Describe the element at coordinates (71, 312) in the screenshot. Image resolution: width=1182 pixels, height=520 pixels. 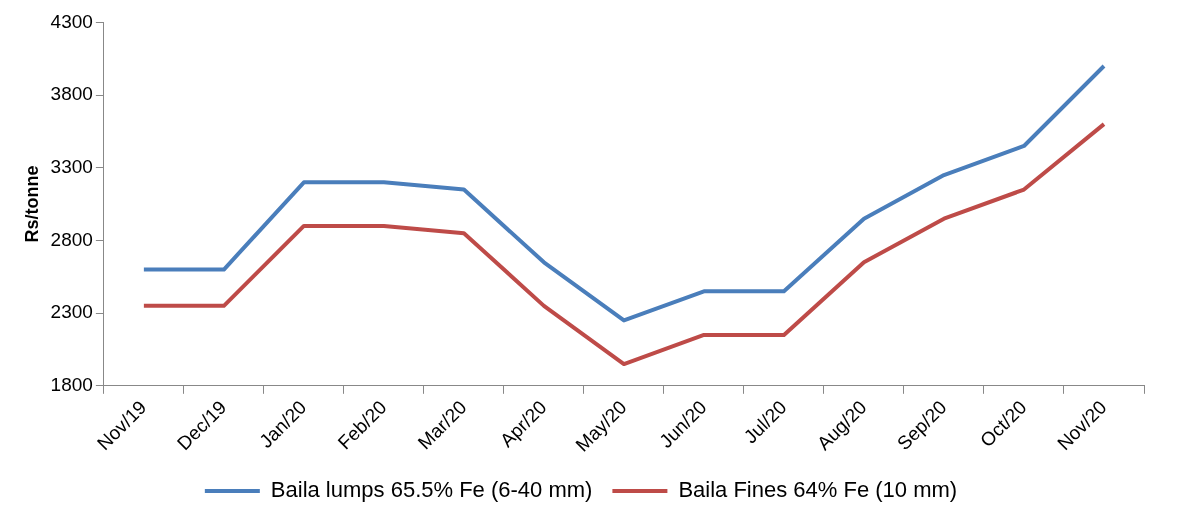
I see `y-tick-label: 2300` at that location.